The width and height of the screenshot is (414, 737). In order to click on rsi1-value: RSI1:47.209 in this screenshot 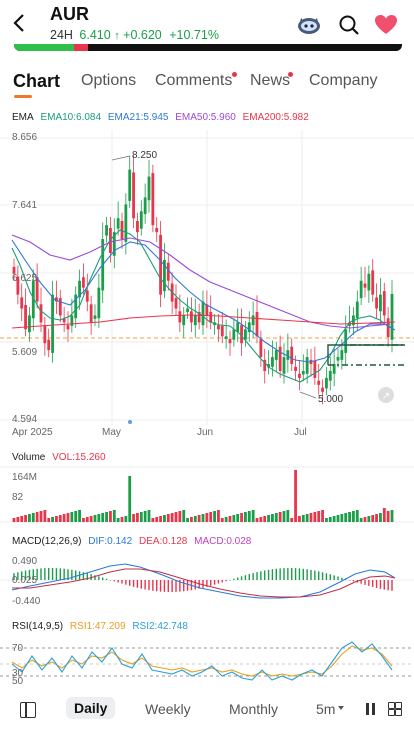, I will do `click(97, 626)`.